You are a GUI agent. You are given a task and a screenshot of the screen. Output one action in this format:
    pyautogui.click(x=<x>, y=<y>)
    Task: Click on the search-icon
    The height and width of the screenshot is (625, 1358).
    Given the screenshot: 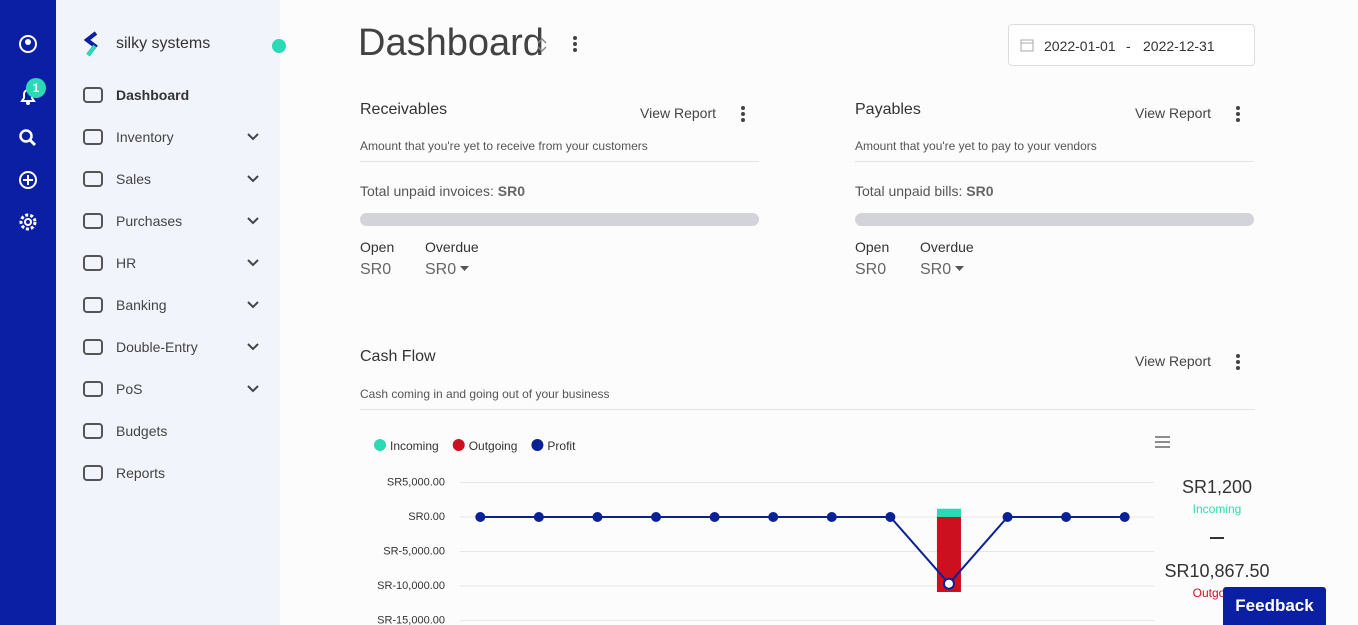 What is the action you would take?
    pyautogui.click(x=28, y=138)
    